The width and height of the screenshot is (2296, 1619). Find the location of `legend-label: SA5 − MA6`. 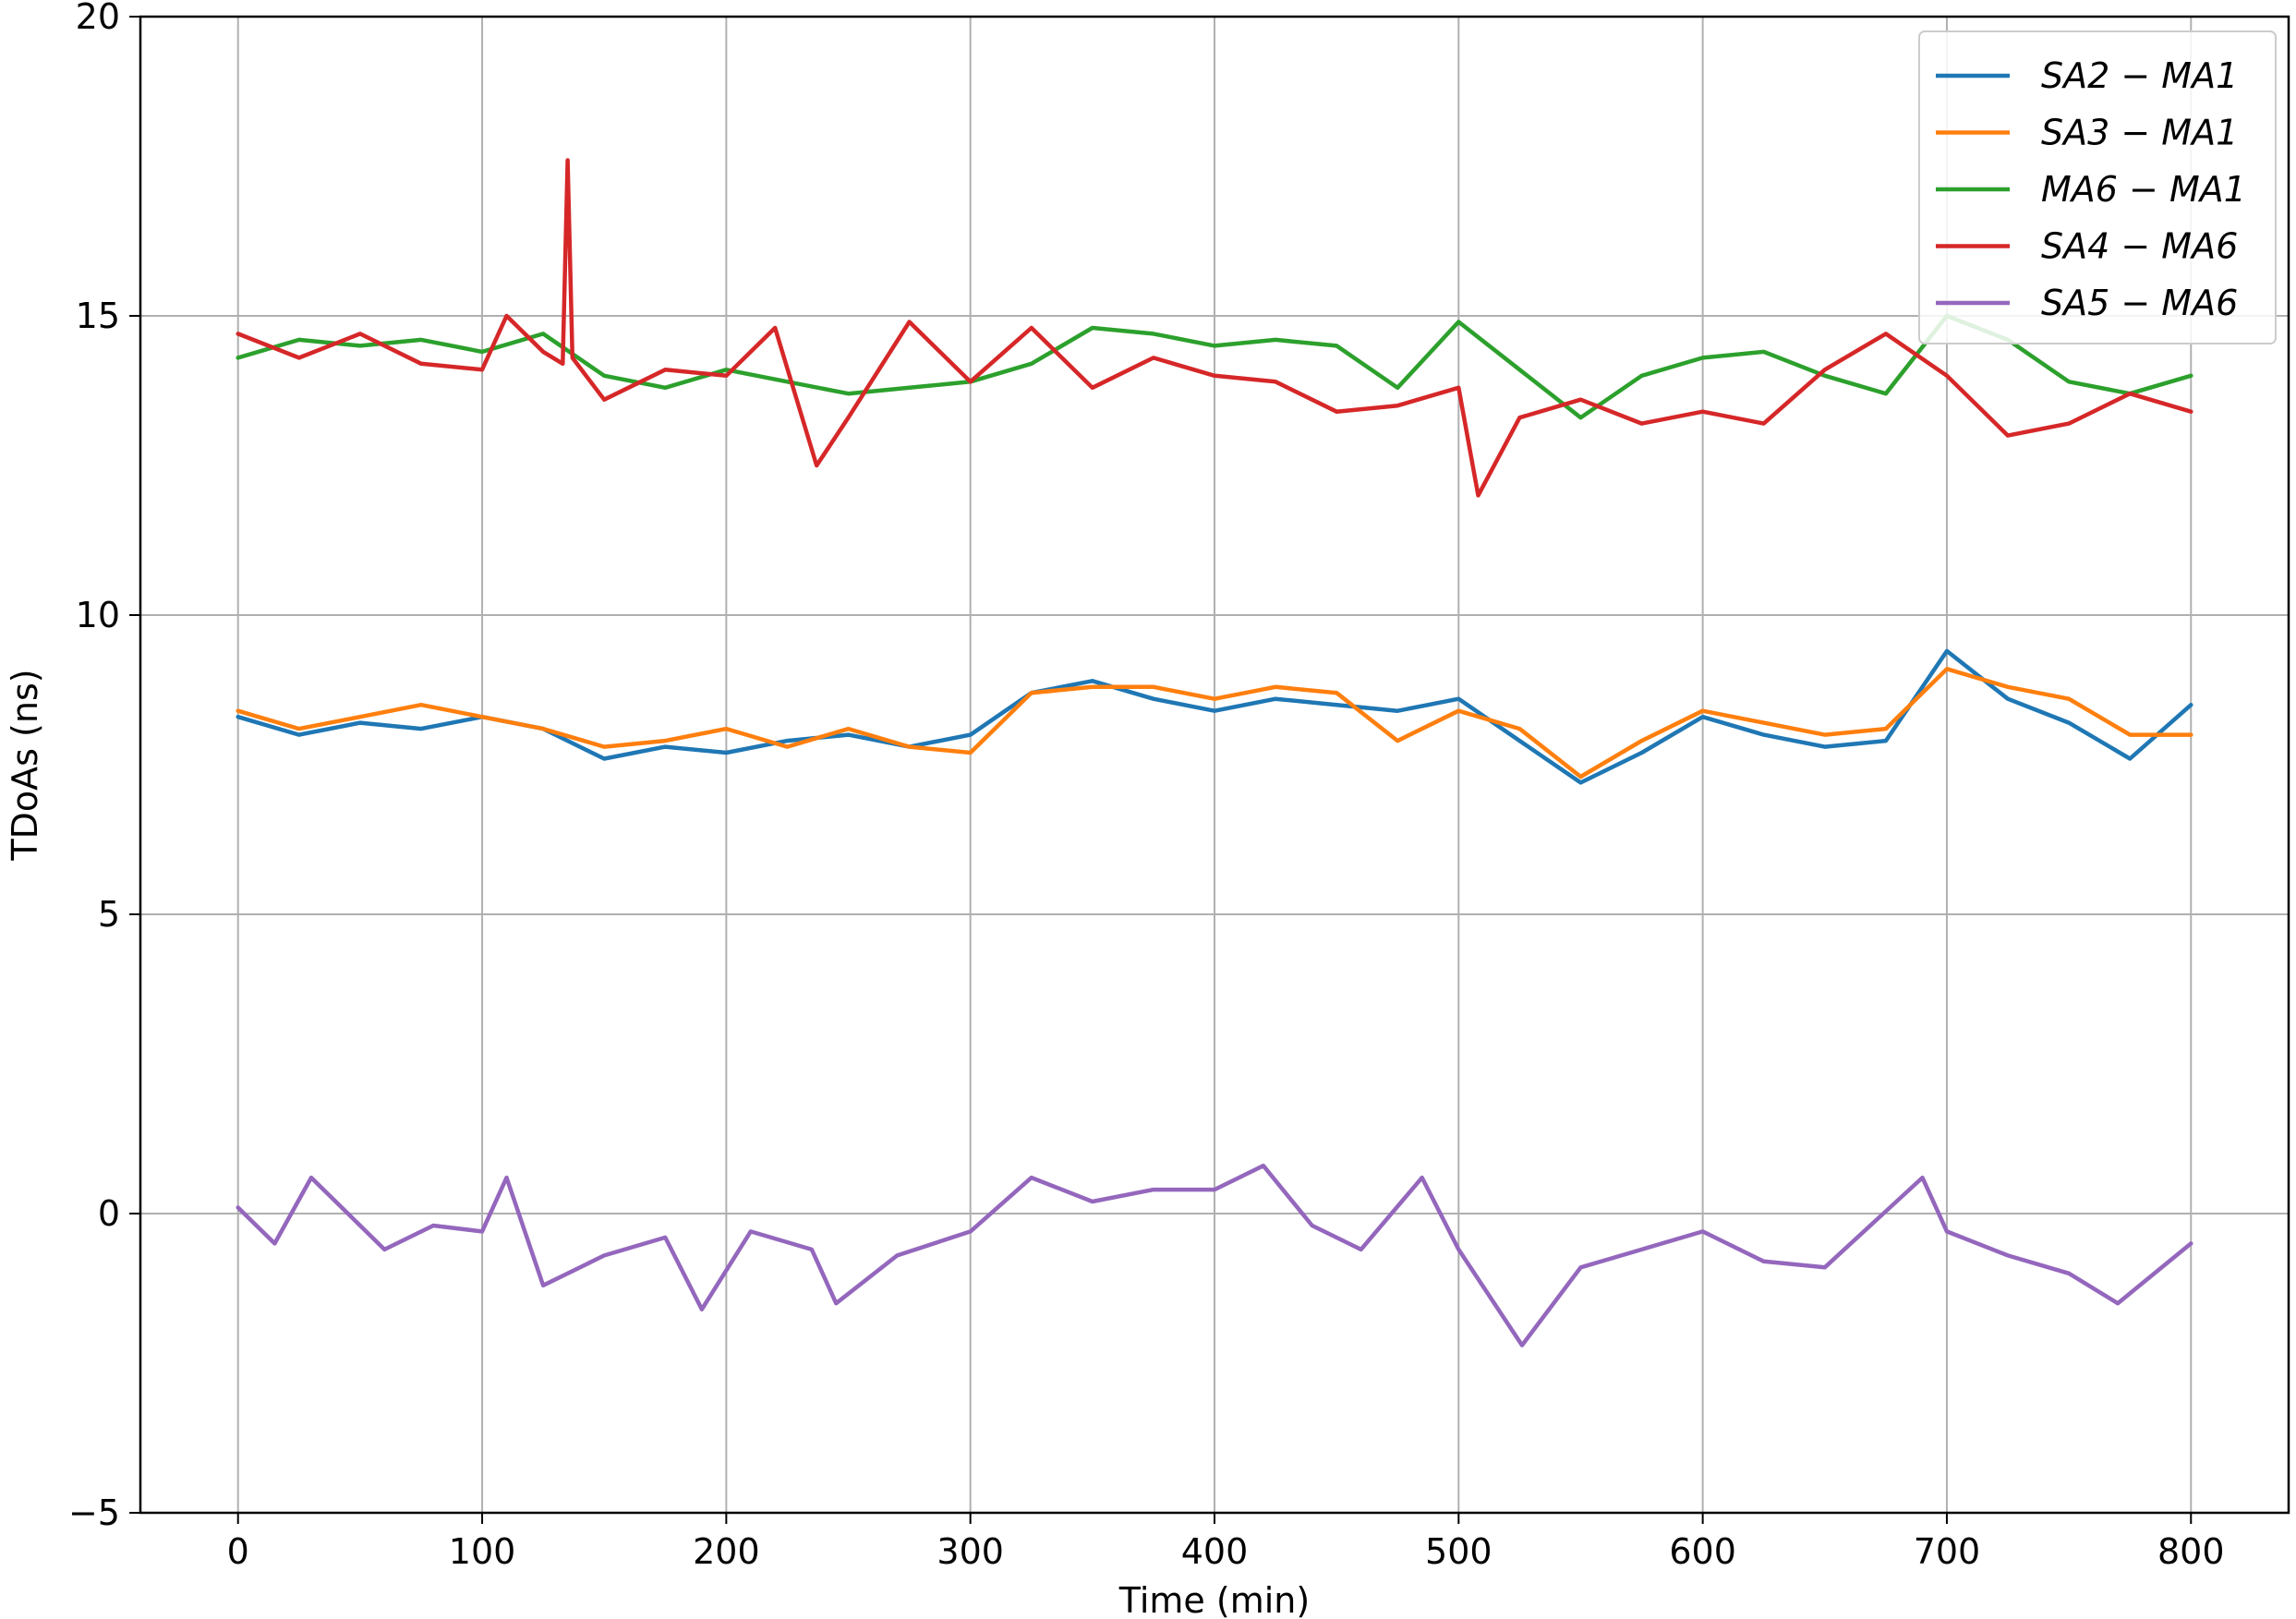

legend-label: SA5 − MA6 is located at coordinates (2139, 303).